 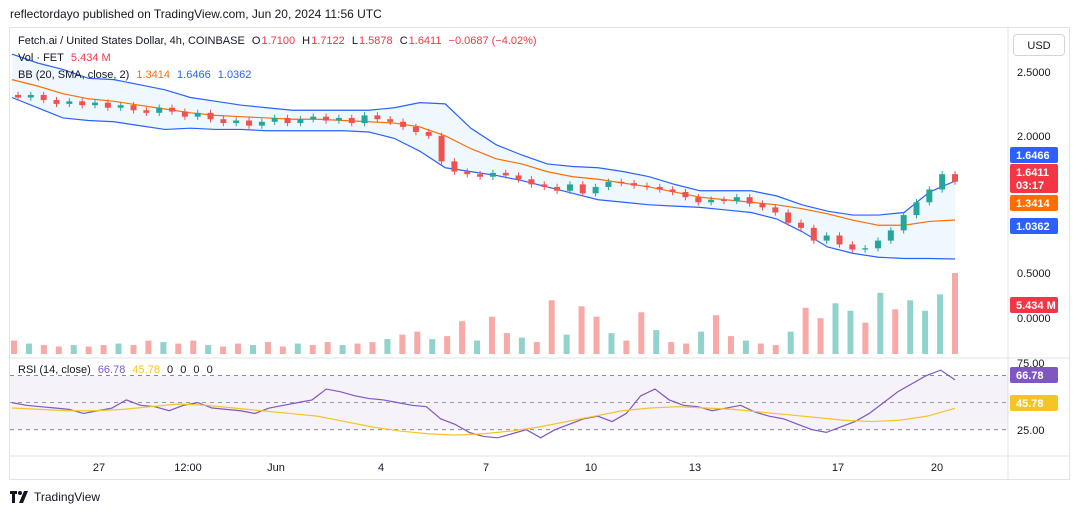 What do you see at coordinates (90, 58) in the screenshot?
I see `volume-value: 5.434 M` at bounding box center [90, 58].